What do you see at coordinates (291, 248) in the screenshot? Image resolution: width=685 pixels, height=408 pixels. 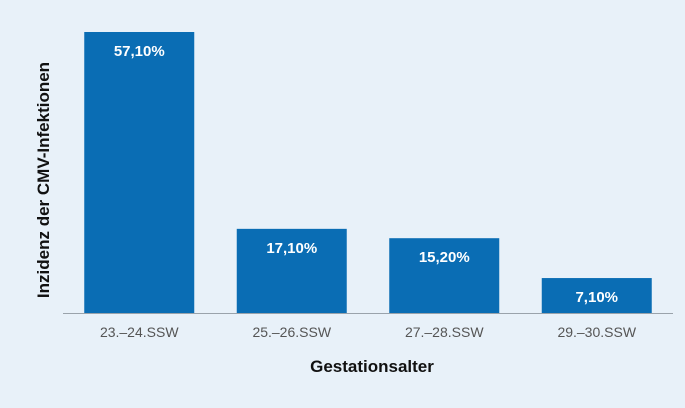 I see `data-label-2: 17,10%` at bounding box center [291, 248].